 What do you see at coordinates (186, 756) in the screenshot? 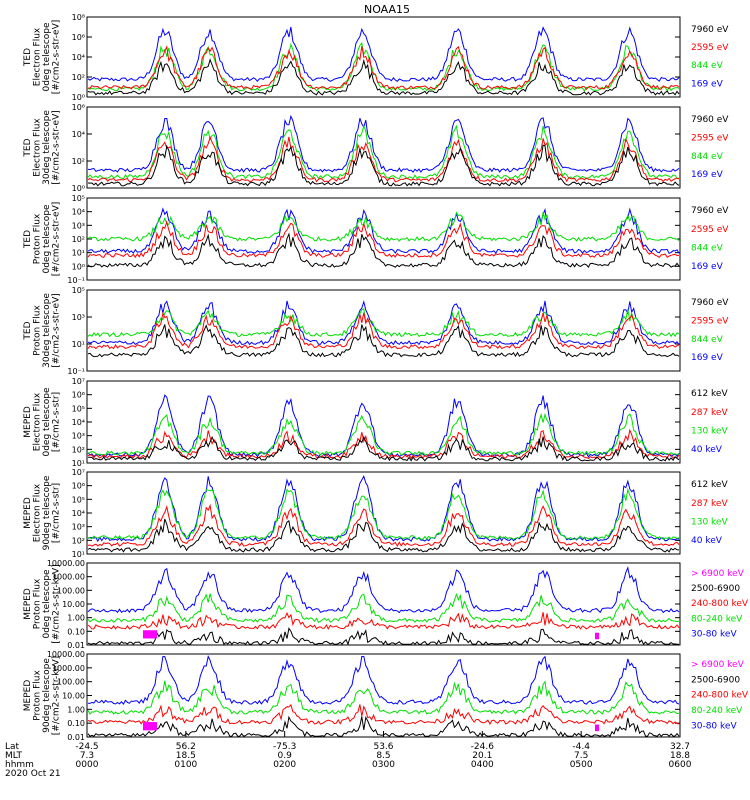
I see `x-tick-mlt: 18.5` at bounding box center [186, 756].